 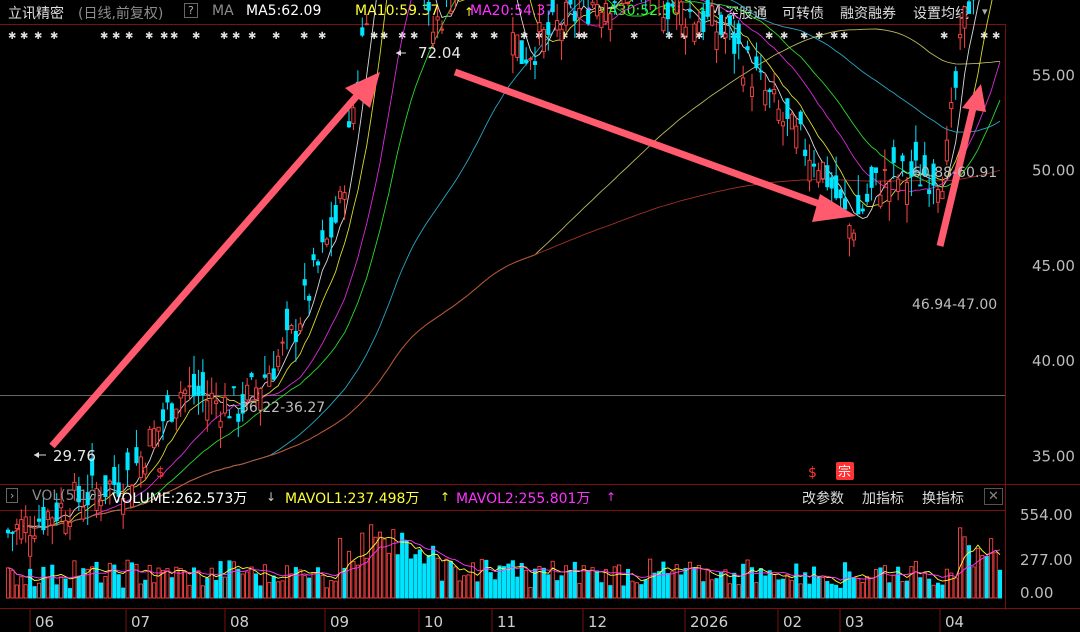 What do you see at coordinates (883, 499) in the screenshot?
I see `add-indicator-button: 加指标` at bounding box center [883, 499].